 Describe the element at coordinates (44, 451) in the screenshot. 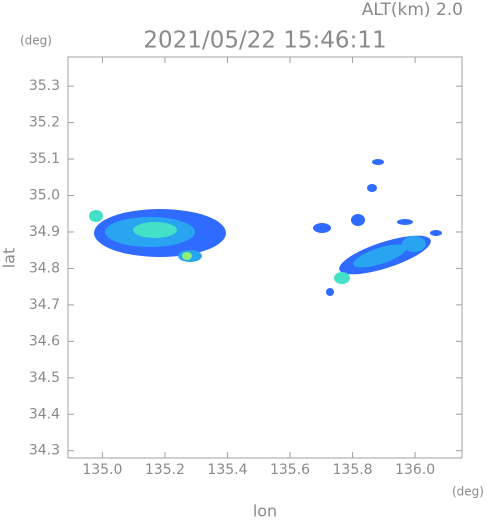

I see `y-tick-label: 34.3` at that location.